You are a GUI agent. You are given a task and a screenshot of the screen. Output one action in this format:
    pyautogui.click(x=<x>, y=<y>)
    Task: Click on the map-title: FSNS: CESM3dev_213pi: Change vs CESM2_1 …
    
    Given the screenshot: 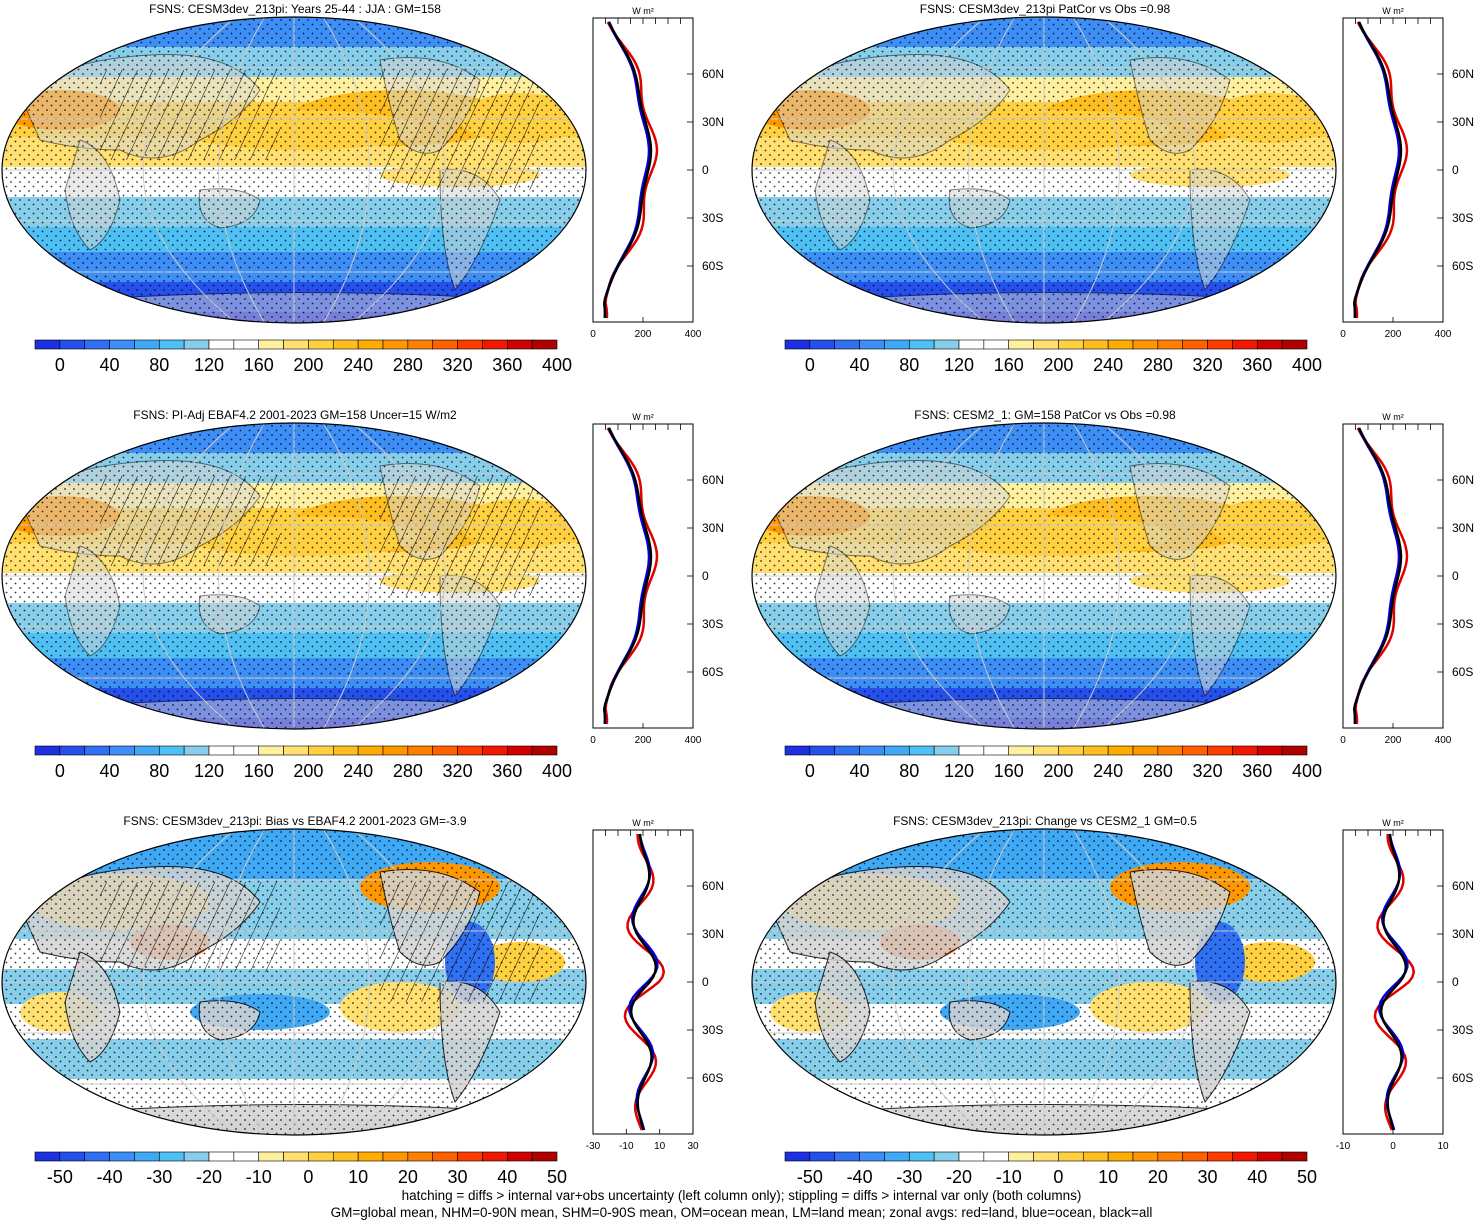 What is the action you would take?
    pyautogui.click(x=1045, y=821)
    